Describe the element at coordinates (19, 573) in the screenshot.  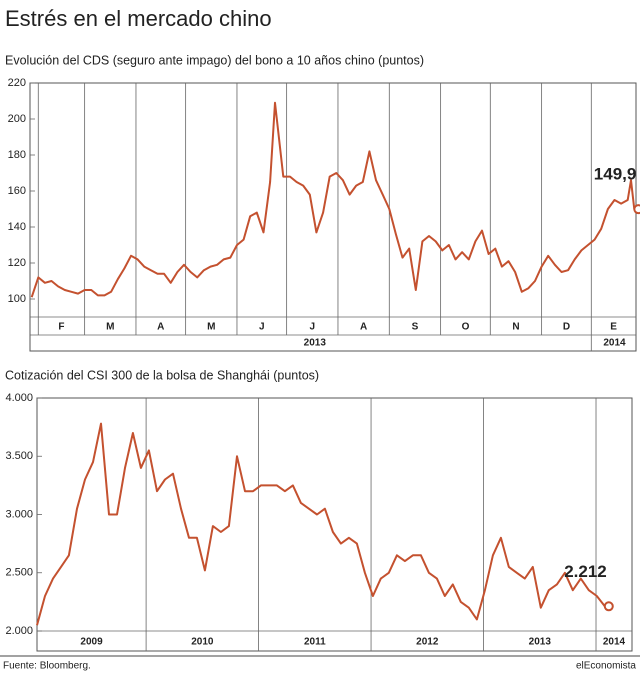
I see `y-tick-label: 2.500` at that location.